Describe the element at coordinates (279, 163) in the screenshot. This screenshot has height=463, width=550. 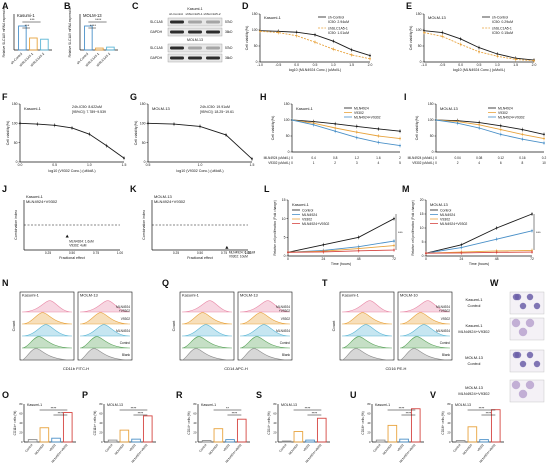
I see `dose-row-label: V9302 (uMol/L)` at that location.